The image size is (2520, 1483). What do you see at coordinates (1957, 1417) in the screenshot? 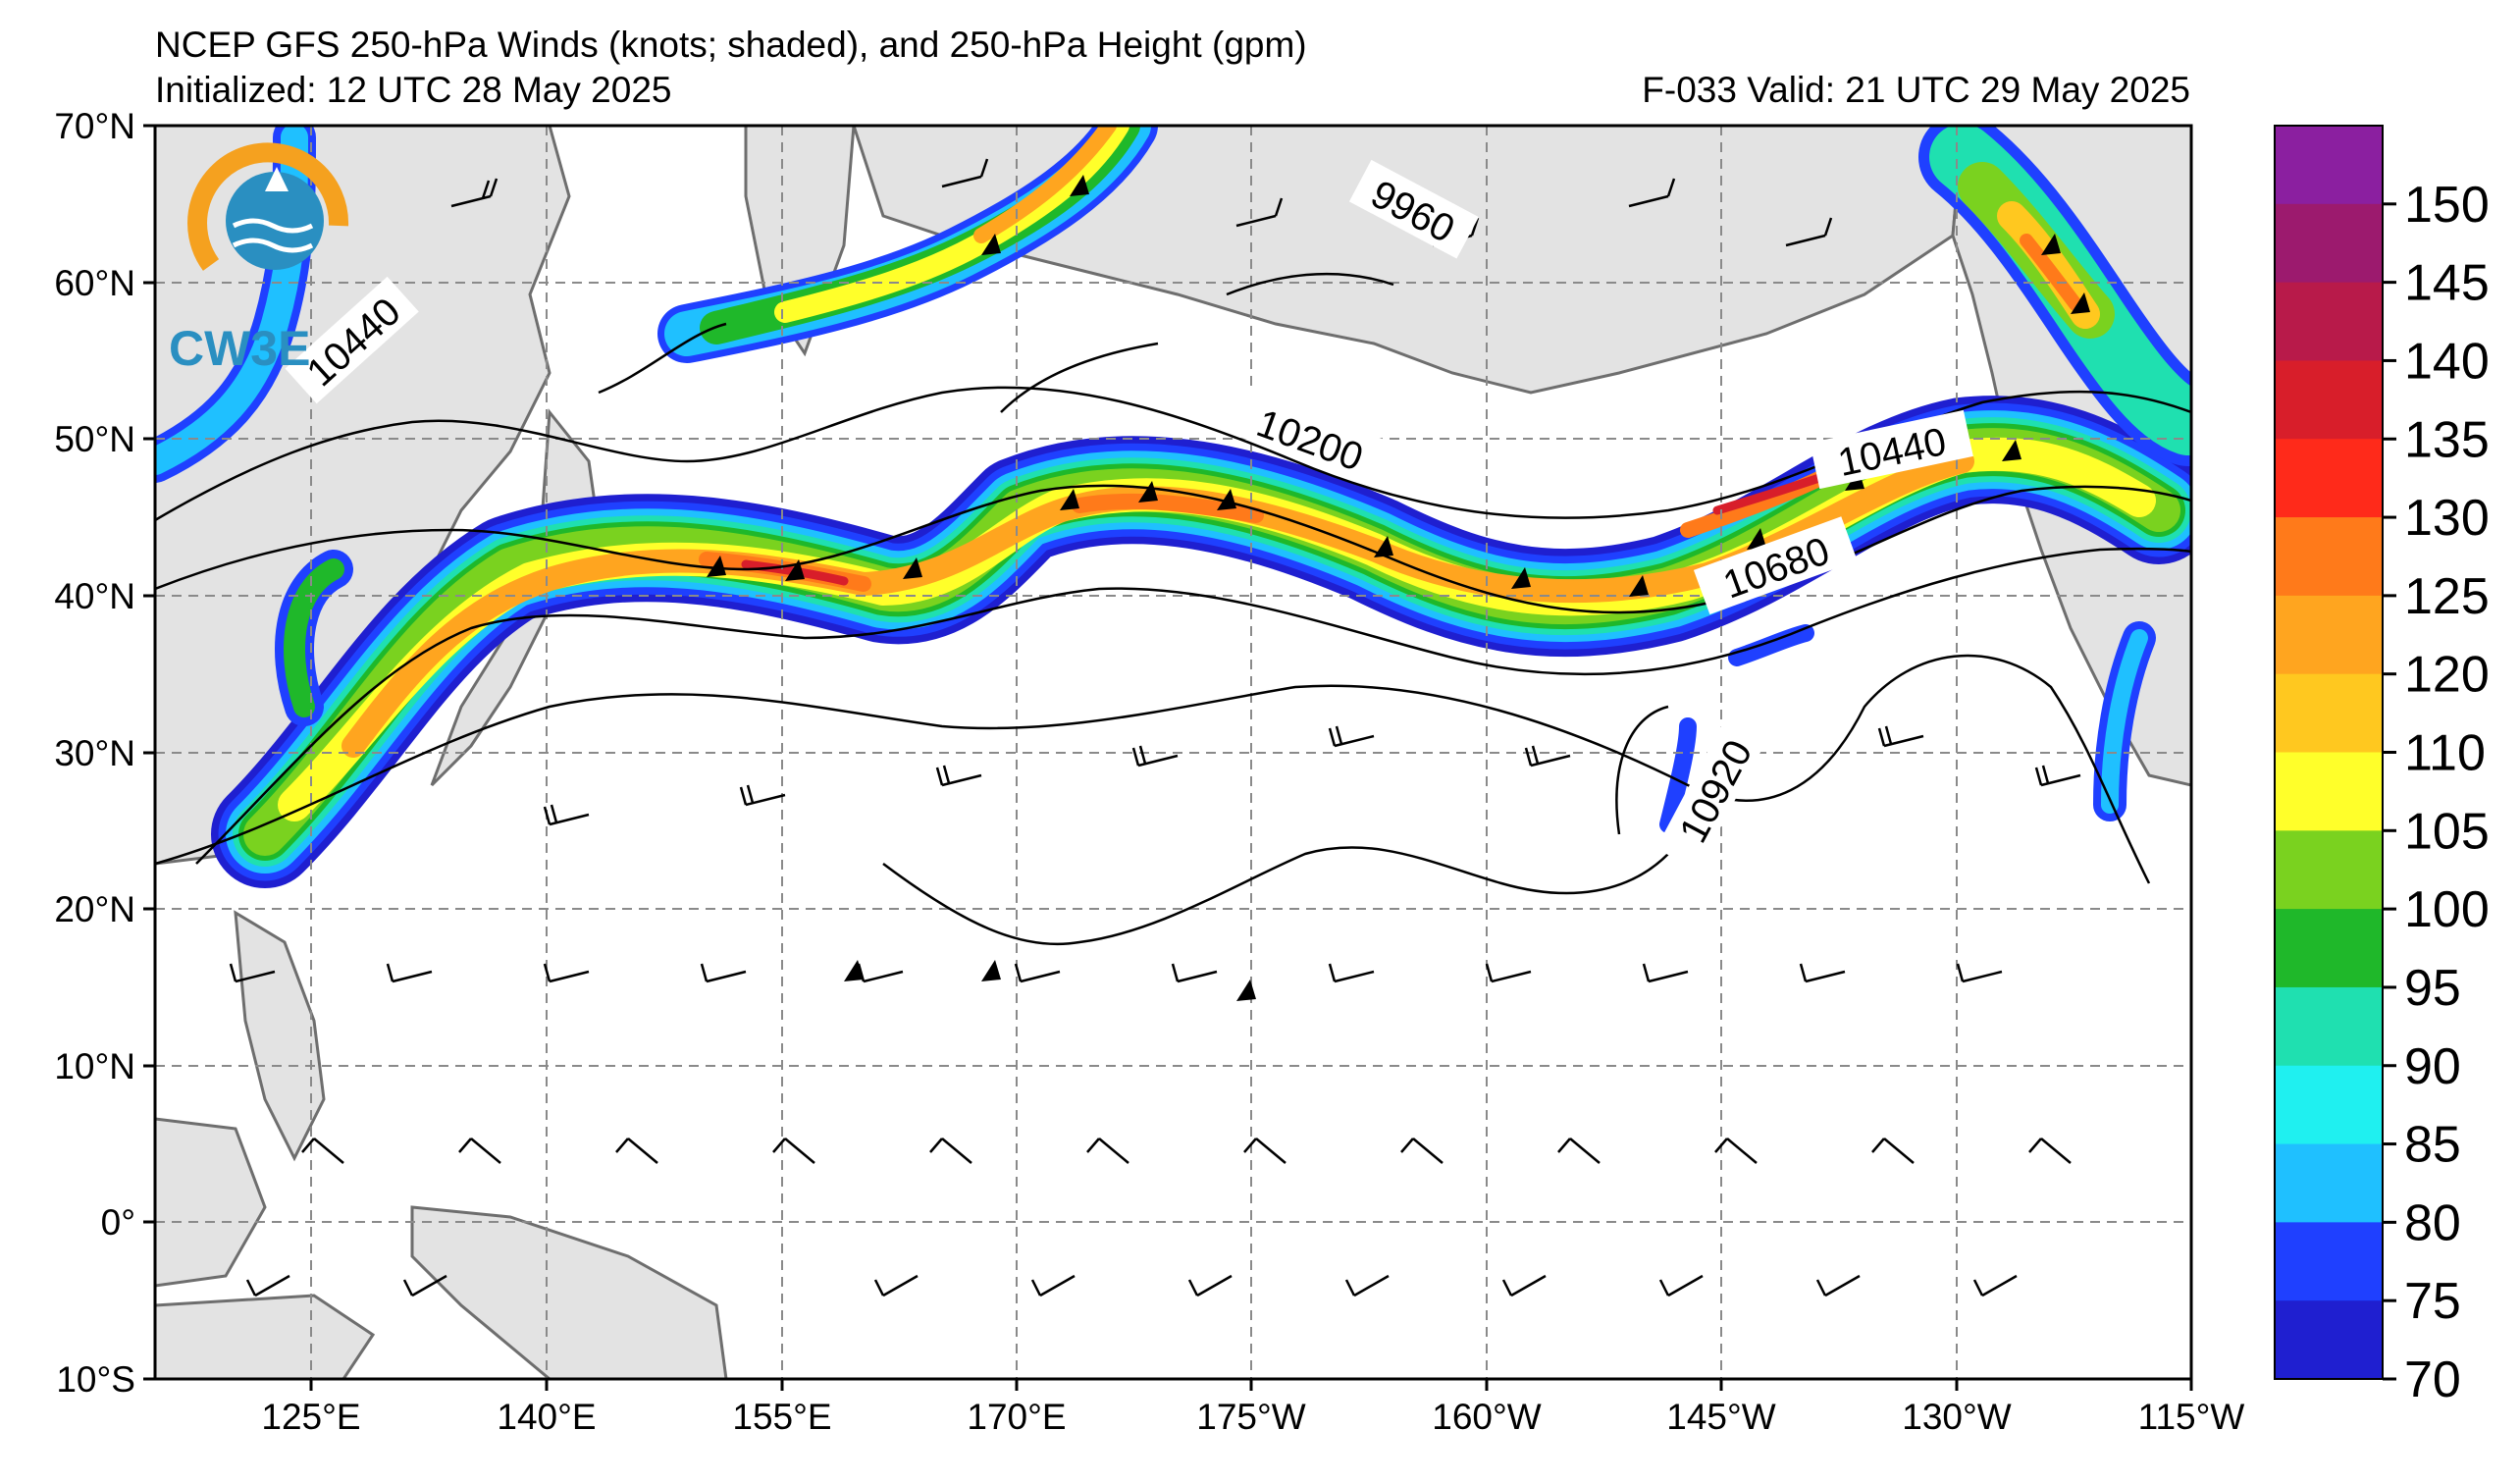
I see `lon-label-130w: 130°W` at bounding box center [1957, 1417].